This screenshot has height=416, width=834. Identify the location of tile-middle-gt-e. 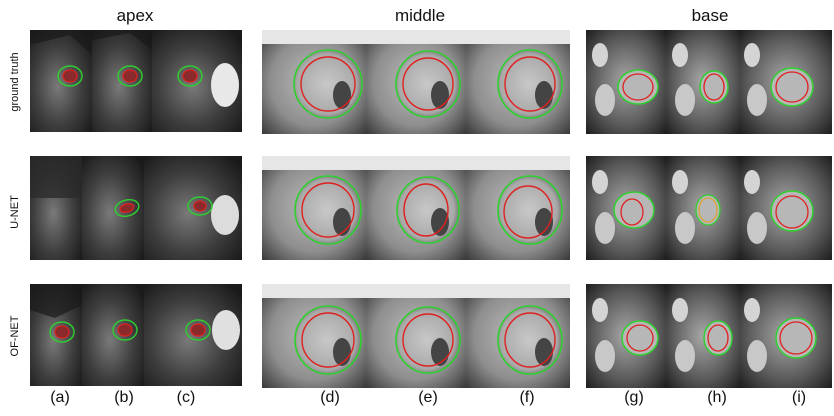
(416, 82).